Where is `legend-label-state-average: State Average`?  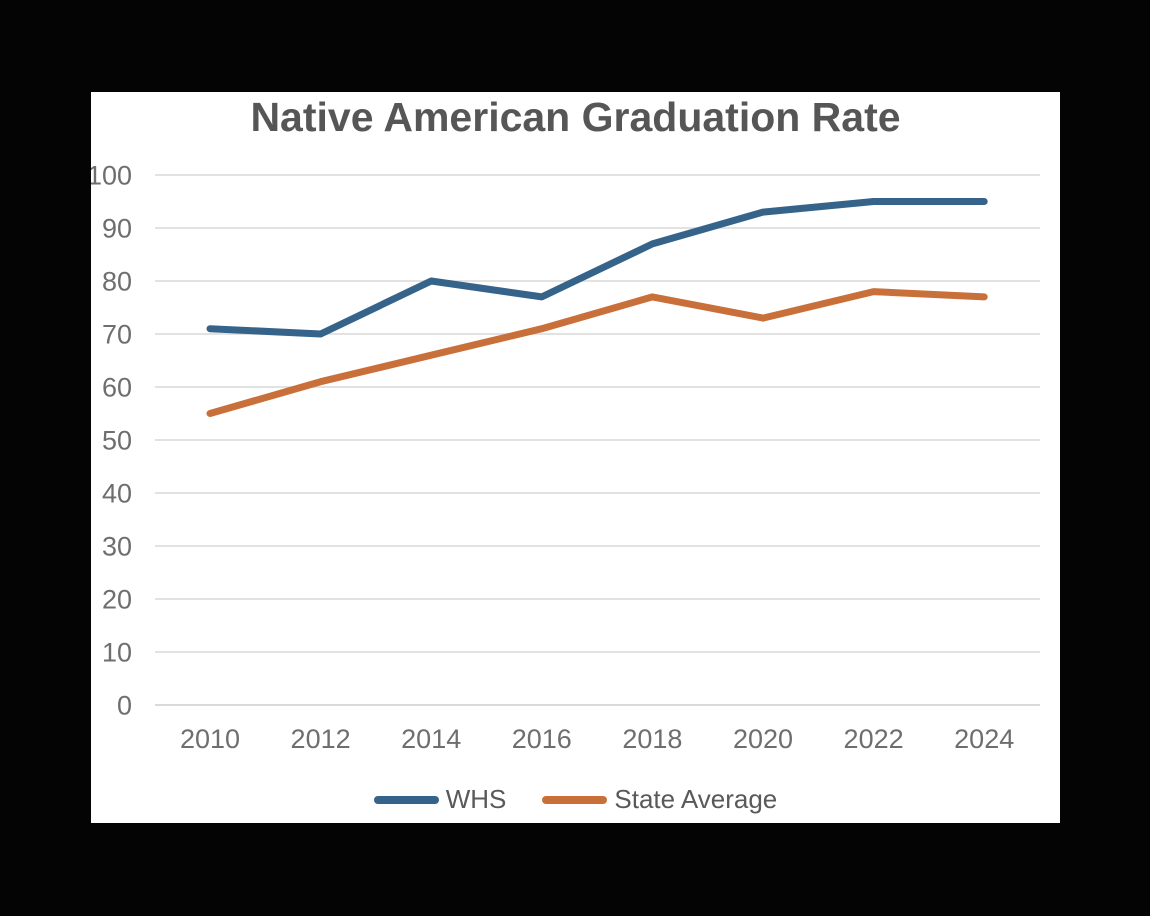
legend-label-state-average: State Average is located at coordinates (696, 799).